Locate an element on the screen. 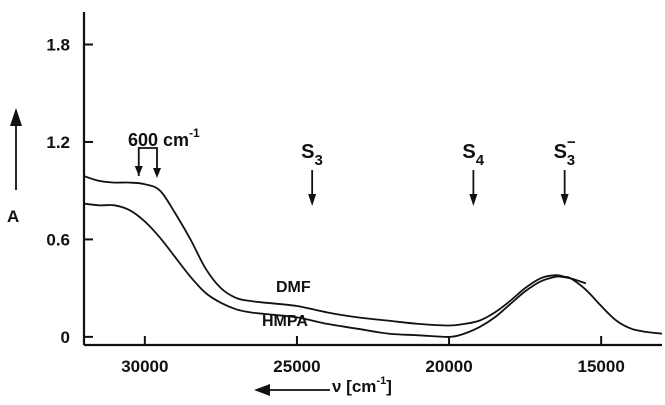 The image size is (665, 405). y-tick-label: 1.8 is located at coordinates (58, 44).